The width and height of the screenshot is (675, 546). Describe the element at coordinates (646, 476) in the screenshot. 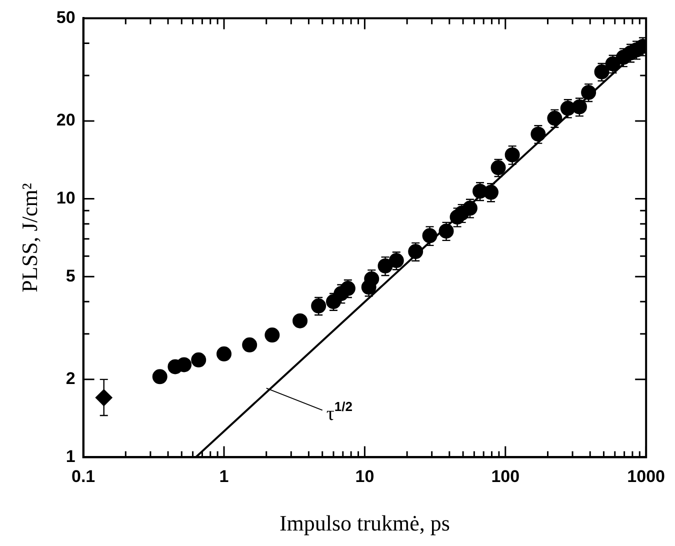

I see `x-tick-label: 1000` at that location.